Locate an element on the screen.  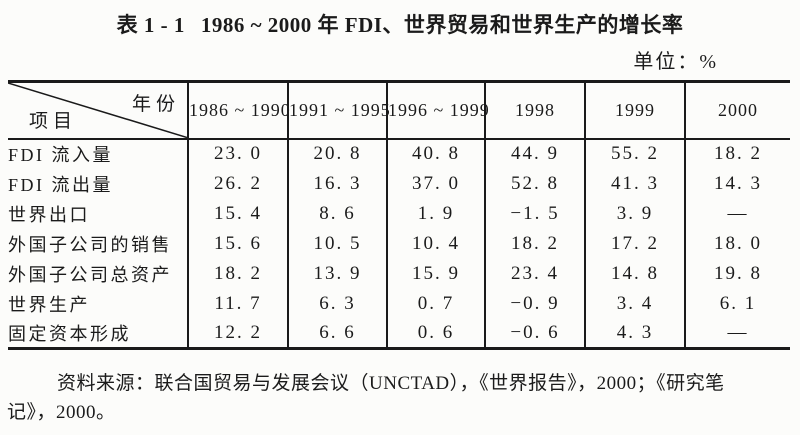
row-label: 世界出口 is located at coordinates (49, 214).